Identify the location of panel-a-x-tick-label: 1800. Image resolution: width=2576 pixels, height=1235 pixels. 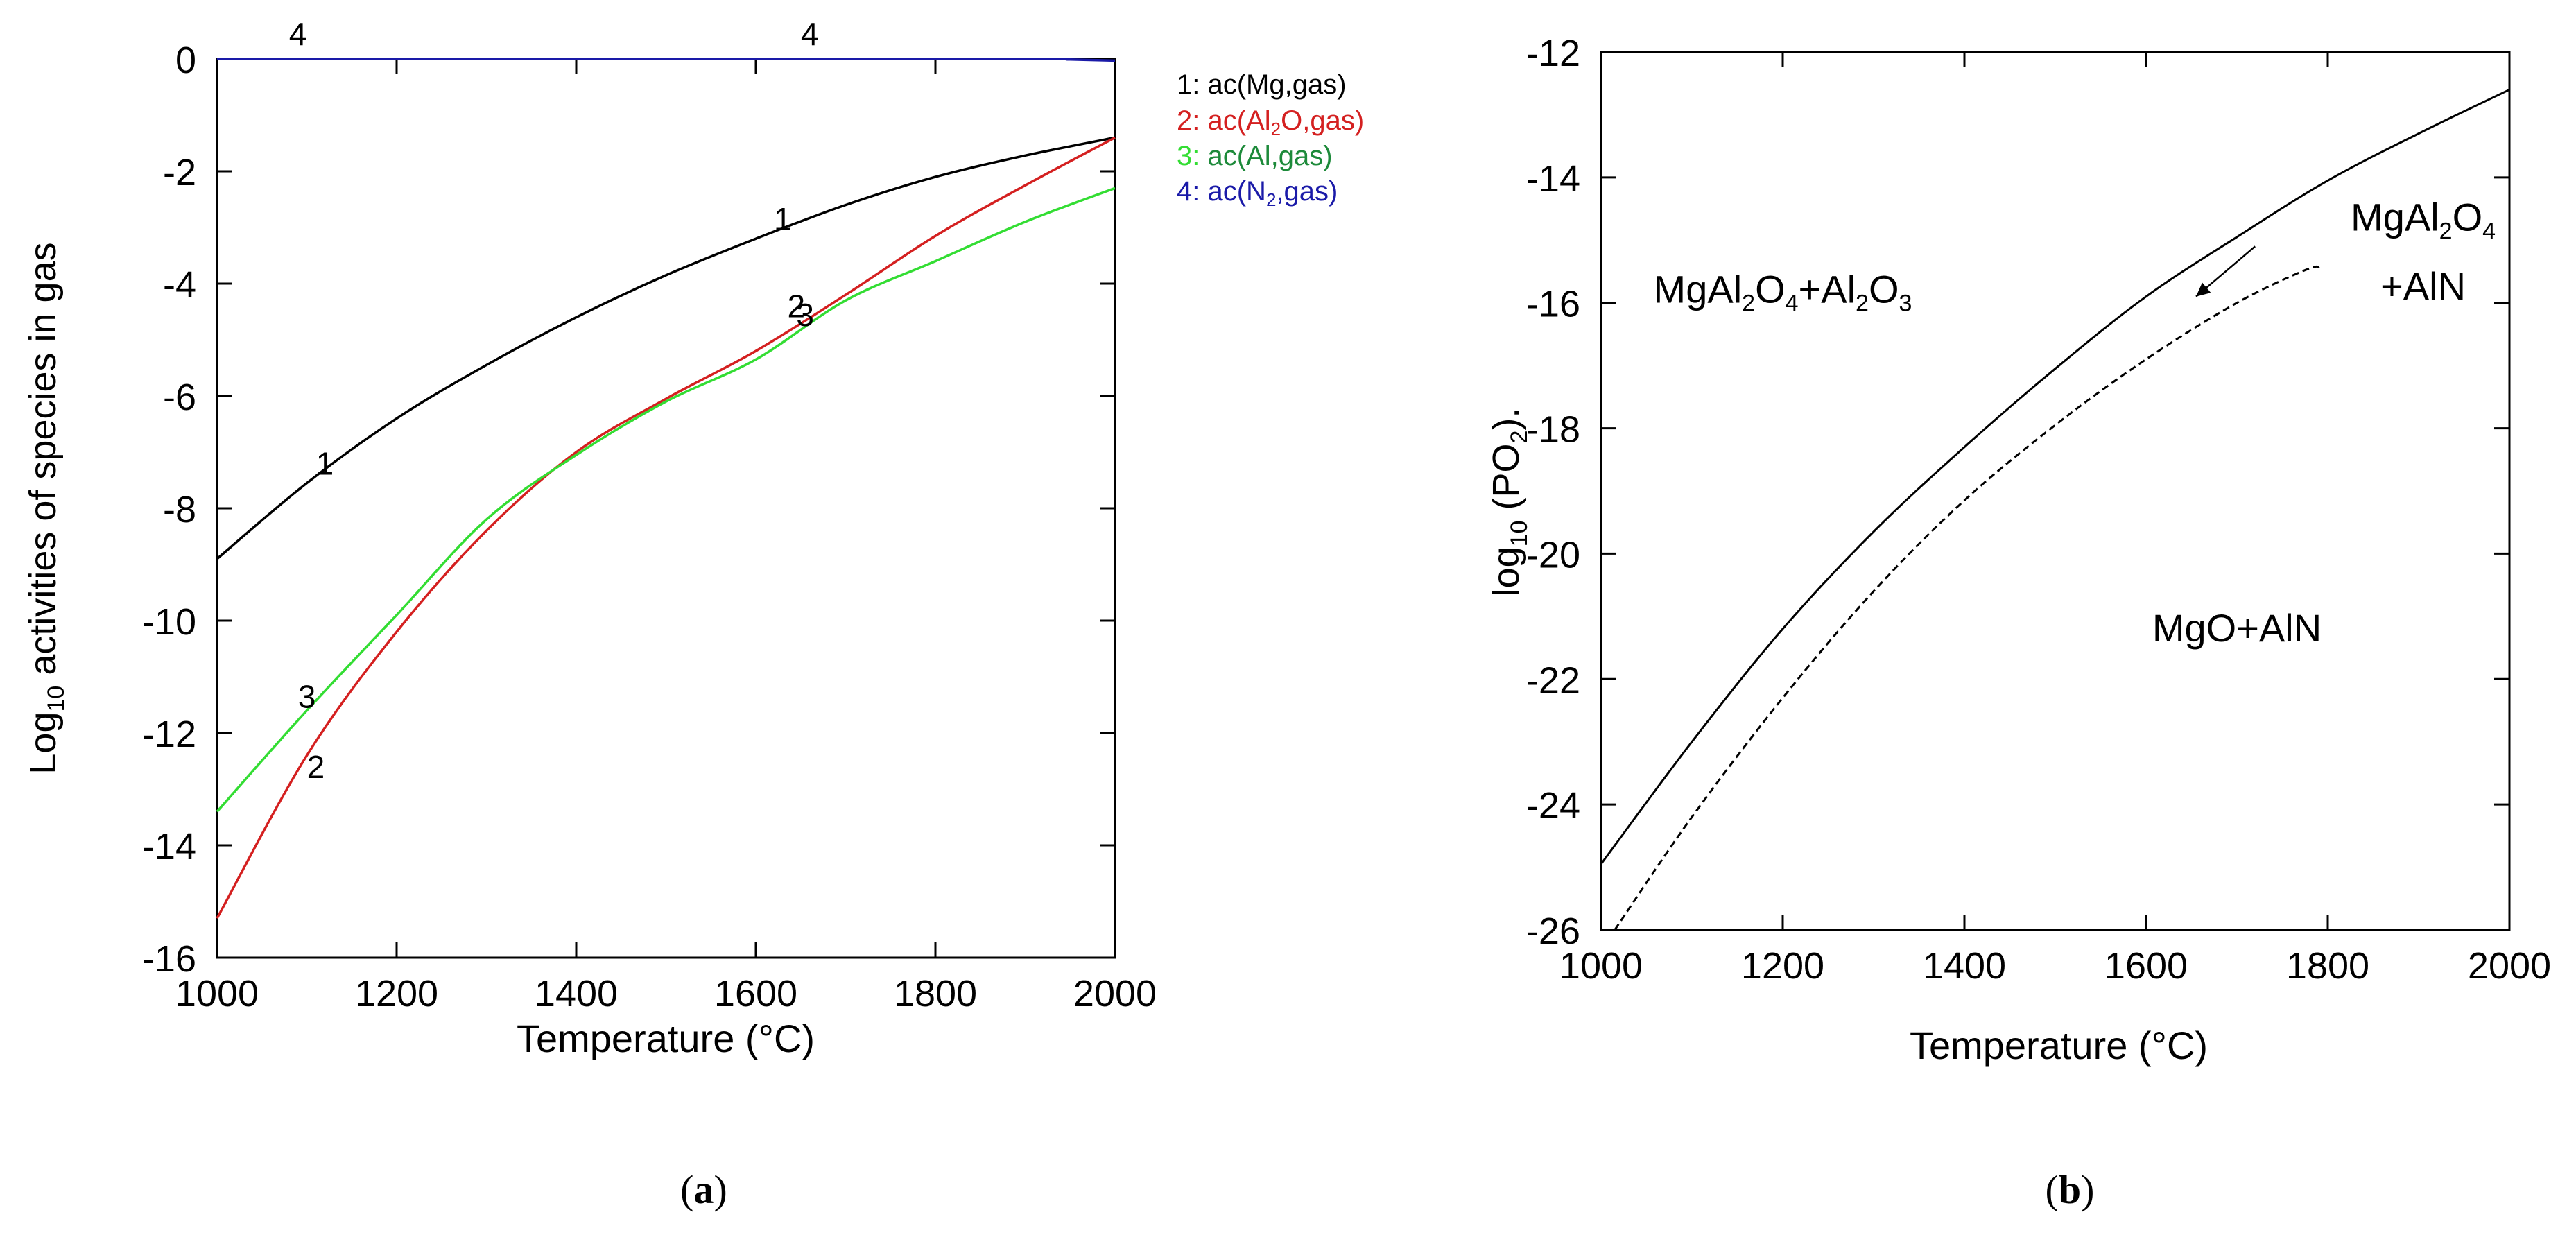
(935, 994).